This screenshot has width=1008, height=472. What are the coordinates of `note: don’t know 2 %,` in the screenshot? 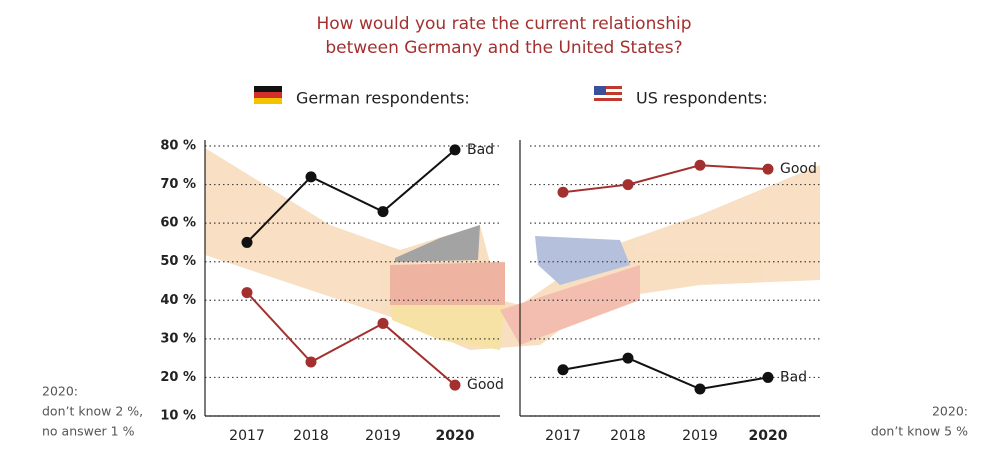 It's located at (92, 411).